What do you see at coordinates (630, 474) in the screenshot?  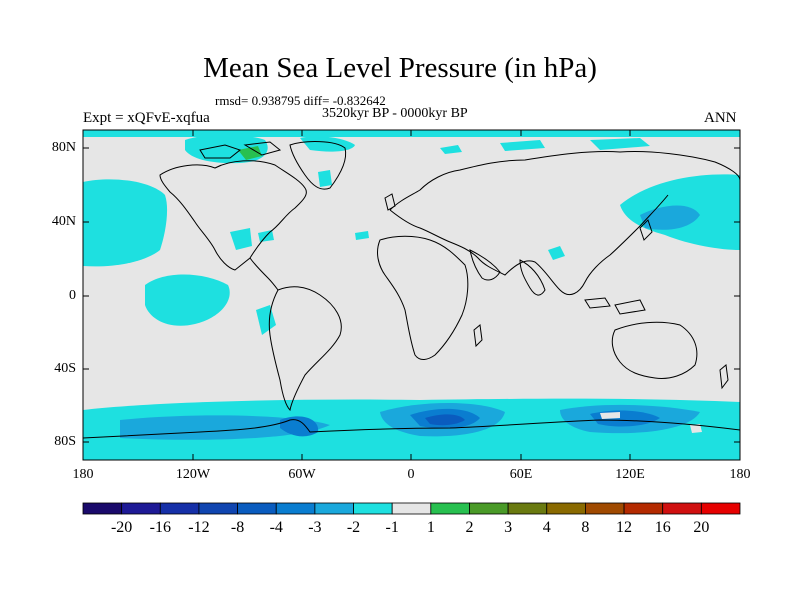 I see `lon-label-120e: 120E` at bounding box center [630, 474].